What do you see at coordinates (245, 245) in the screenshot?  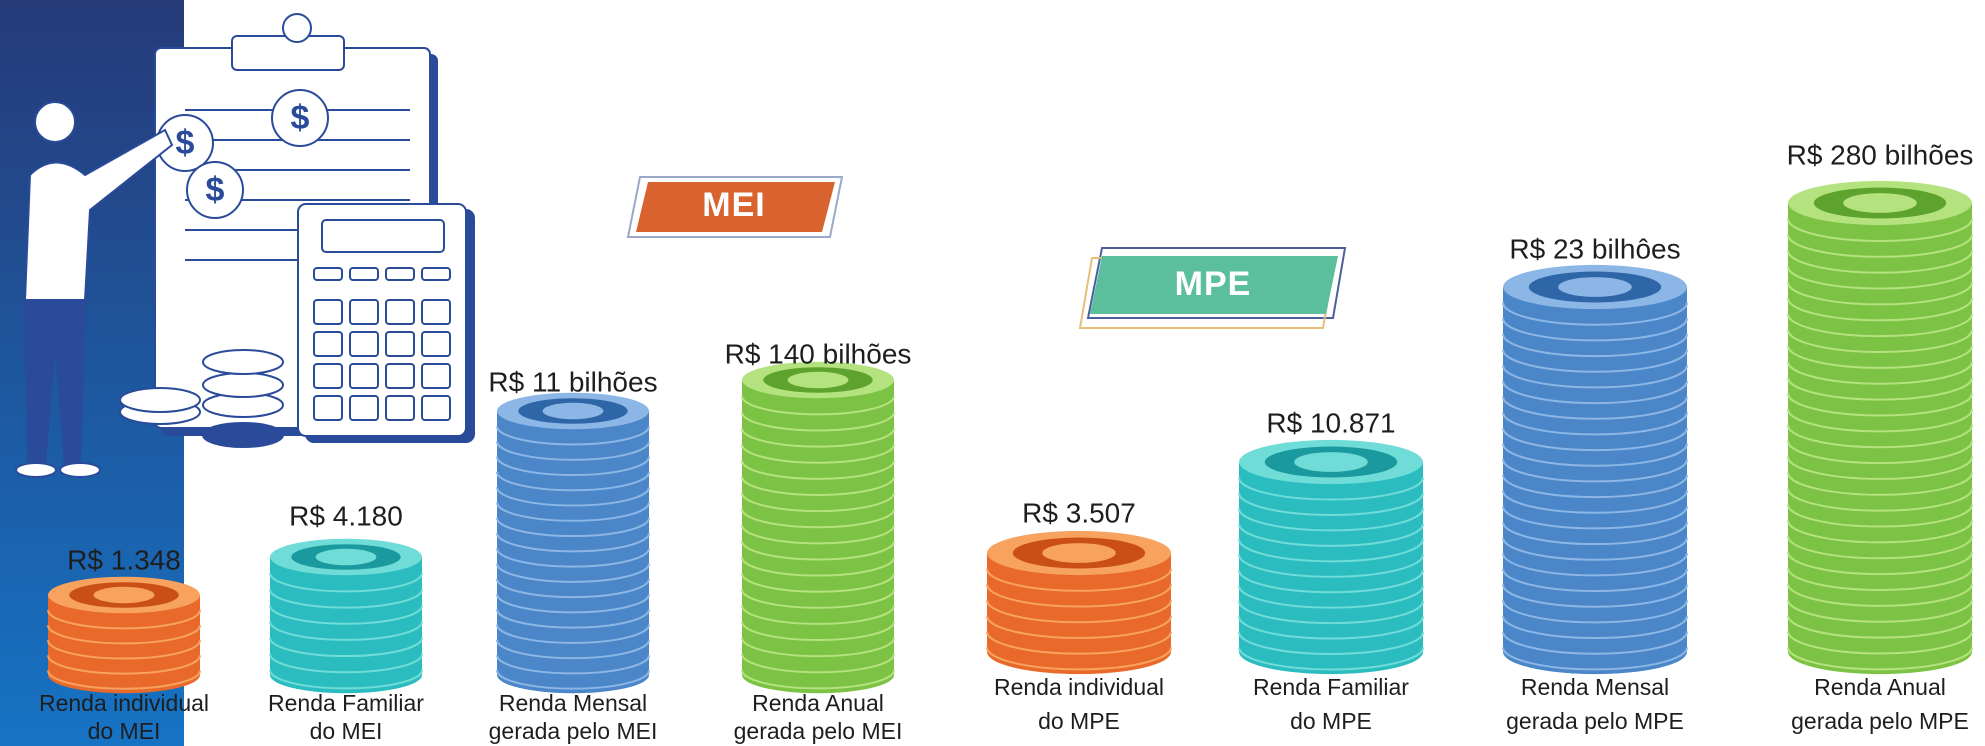 I see `illustration` at bounding box center [245, 245].